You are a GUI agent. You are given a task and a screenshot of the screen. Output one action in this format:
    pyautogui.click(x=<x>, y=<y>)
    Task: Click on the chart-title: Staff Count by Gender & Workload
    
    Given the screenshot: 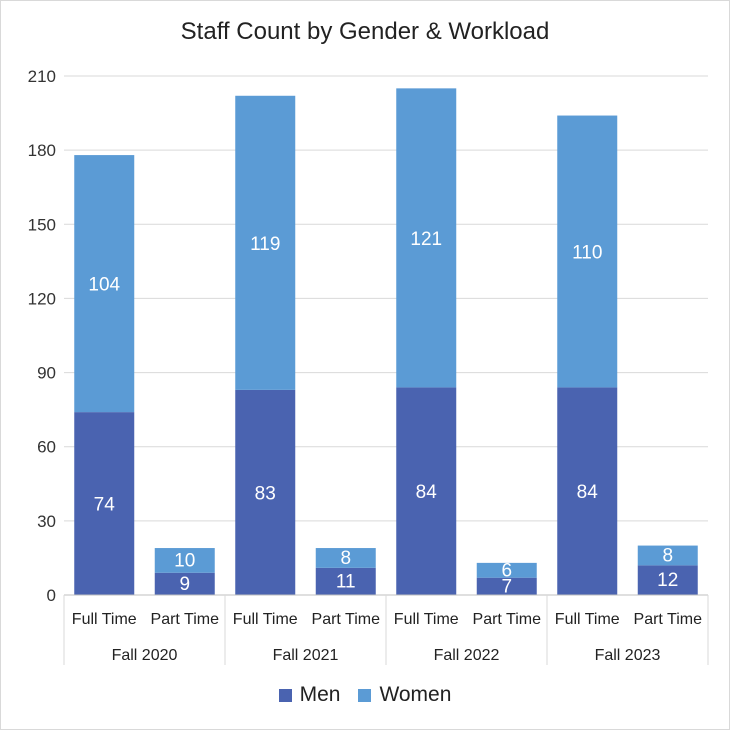 What is the action you would take?
    pyautogui.click(x=365, y=31)
    